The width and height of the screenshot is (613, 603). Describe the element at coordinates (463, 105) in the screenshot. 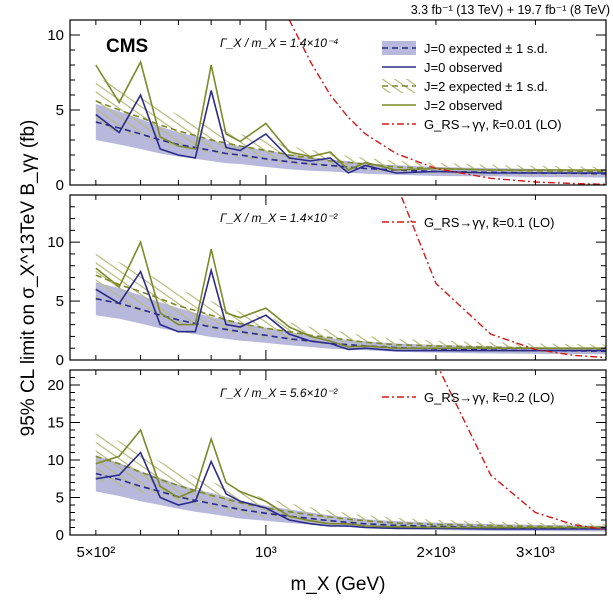

I see `legend-label: J=2 observed` at that location.